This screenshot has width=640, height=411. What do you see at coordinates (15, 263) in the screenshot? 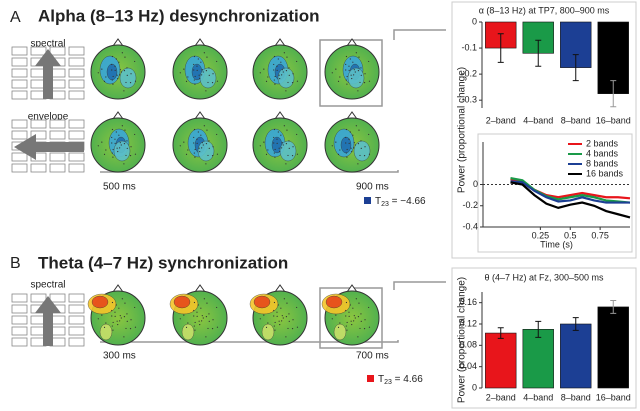
I see `panel-letter: B` at bounding box center [15, 263].